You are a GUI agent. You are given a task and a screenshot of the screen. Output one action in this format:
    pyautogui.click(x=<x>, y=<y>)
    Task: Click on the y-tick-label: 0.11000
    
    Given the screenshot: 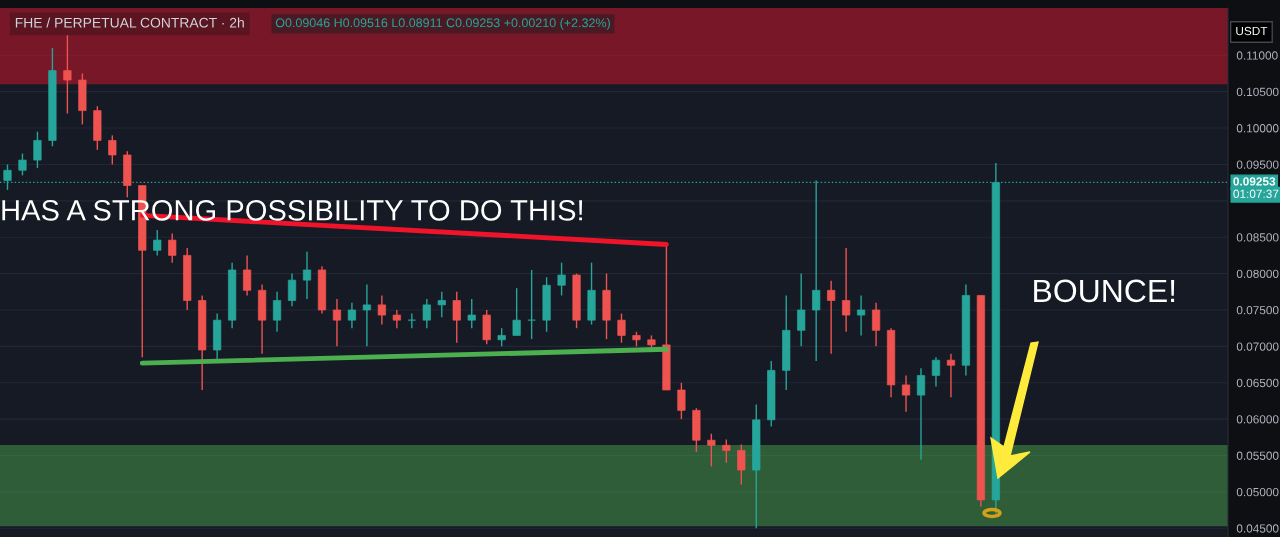 What is the action you would take?
    pyautogui.click(x=1257, y=55)
    